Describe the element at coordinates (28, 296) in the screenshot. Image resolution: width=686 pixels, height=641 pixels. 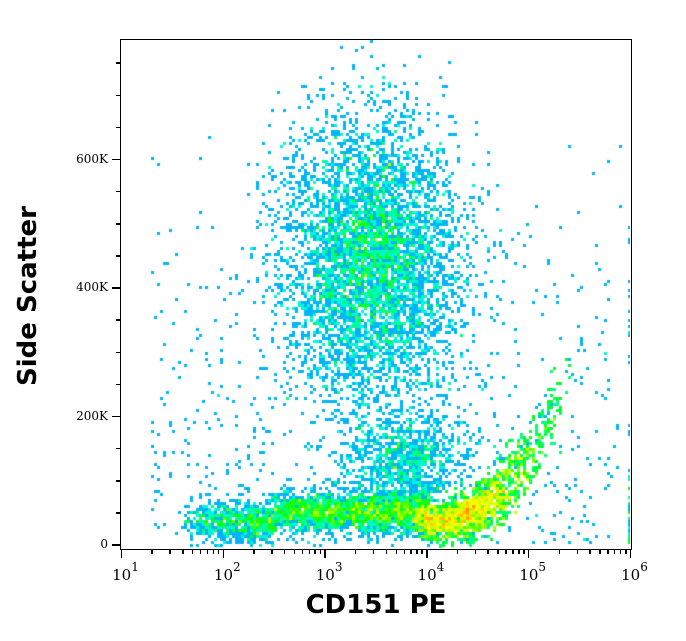
I see `y-axis-title: Side Scatter` at that location.